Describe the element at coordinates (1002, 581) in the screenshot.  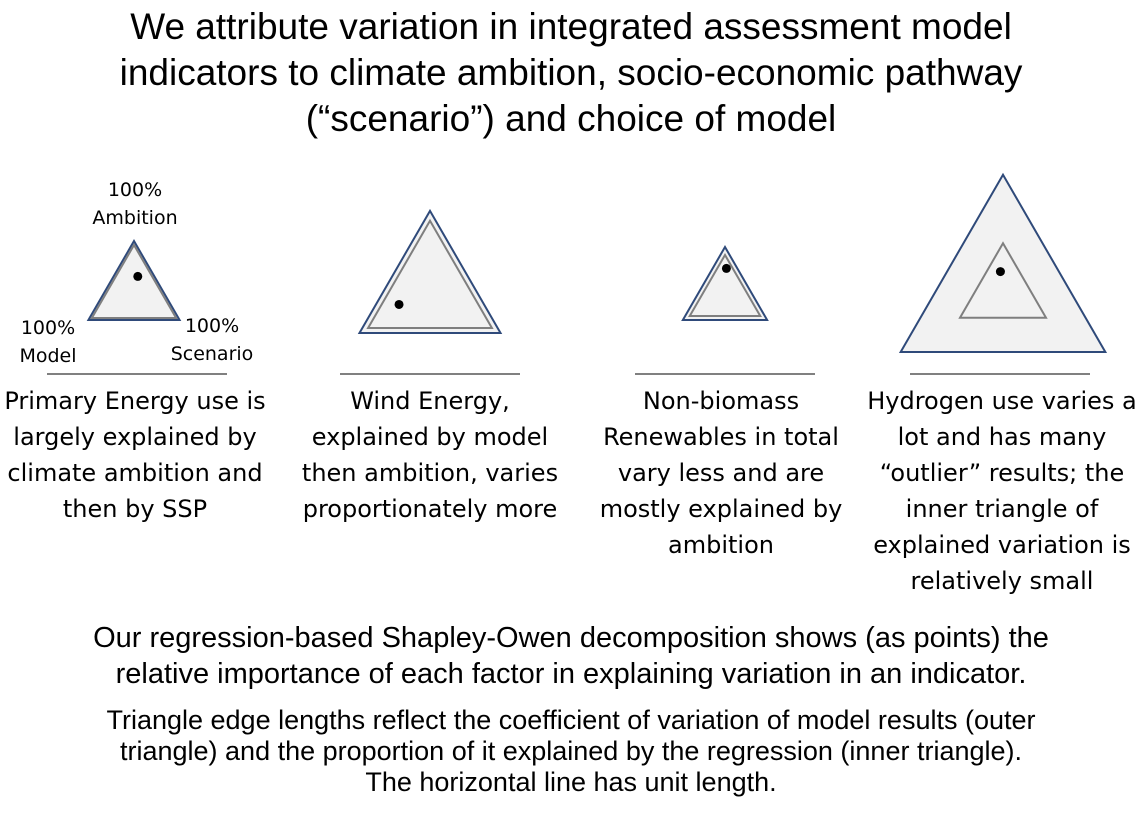
I see `caption-line: relatively small` at that location.